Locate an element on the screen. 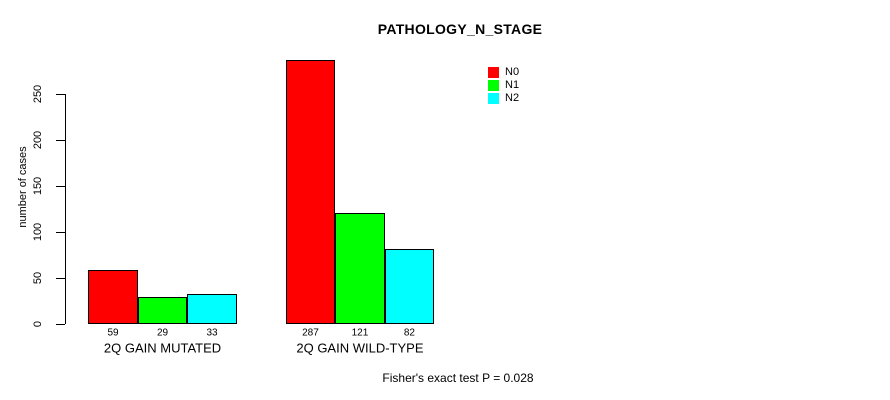 The width and height of the screenshot is (890, 400). y-tick-label: 150 is located at coordinates (38, 186).